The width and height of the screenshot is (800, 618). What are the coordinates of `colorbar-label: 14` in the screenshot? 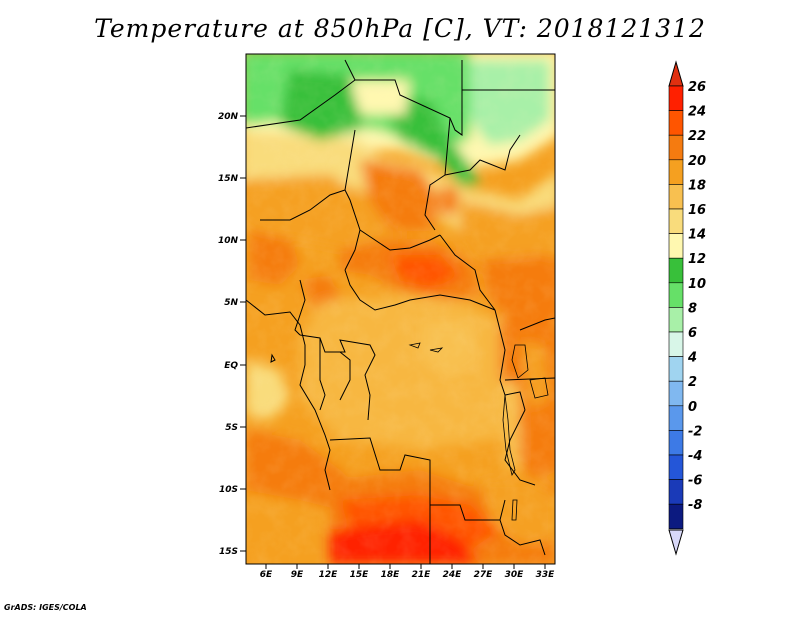 It's located at (697, 235).